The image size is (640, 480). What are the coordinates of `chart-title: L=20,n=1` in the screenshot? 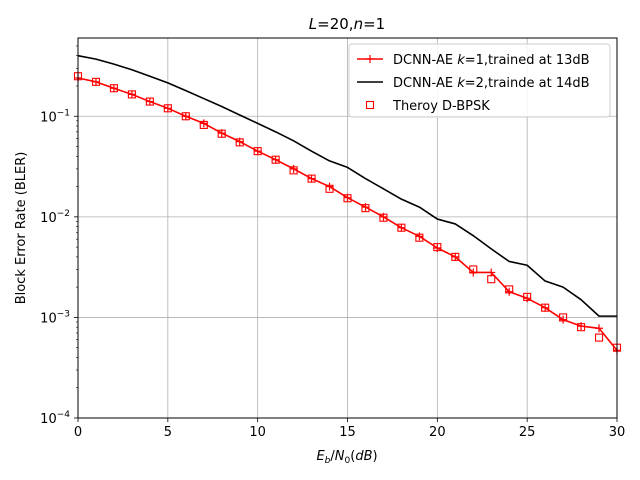 It's located at (347, 24).